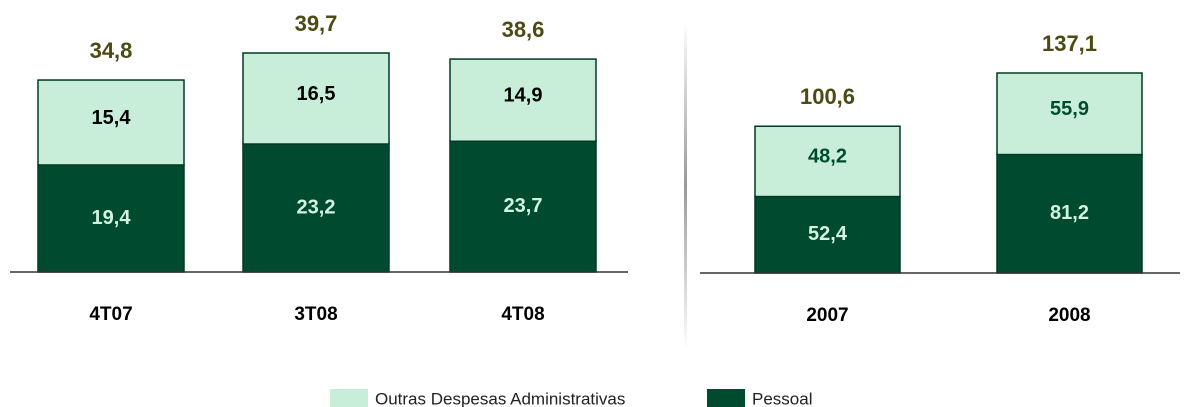  Describe the element at coordinates (1069, 109) in the screenshot. I see `value-label: 55,9` at that location.